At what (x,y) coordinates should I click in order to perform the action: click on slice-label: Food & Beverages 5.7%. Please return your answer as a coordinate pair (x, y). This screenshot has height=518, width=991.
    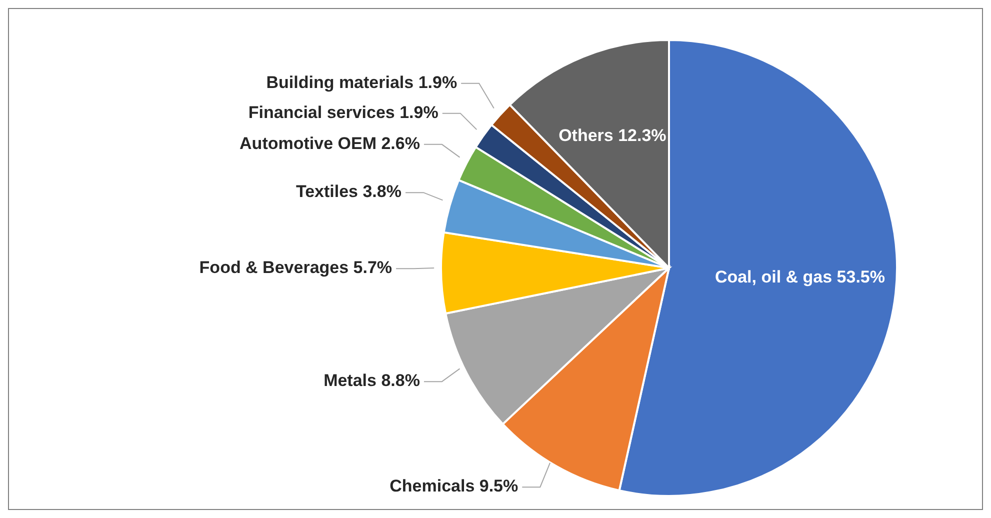
    Looking at the image, I should click on (295, 268).